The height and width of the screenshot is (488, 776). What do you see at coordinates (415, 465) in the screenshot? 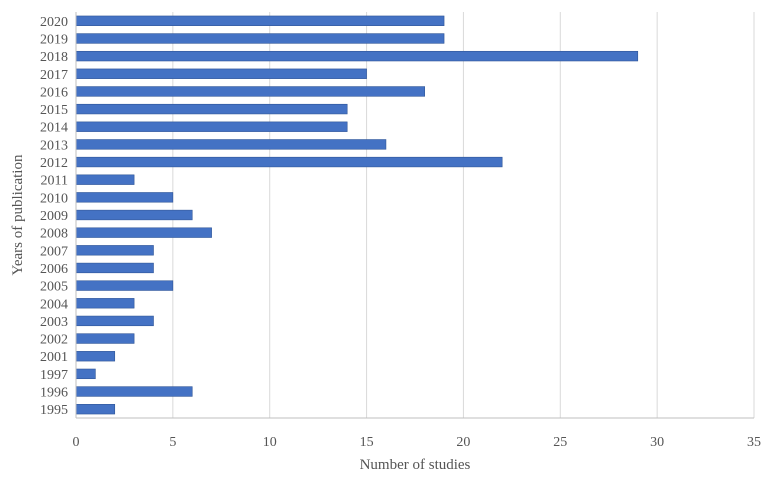
I see `x-axis-title: Number of studies` at bounding box center [415, 465].